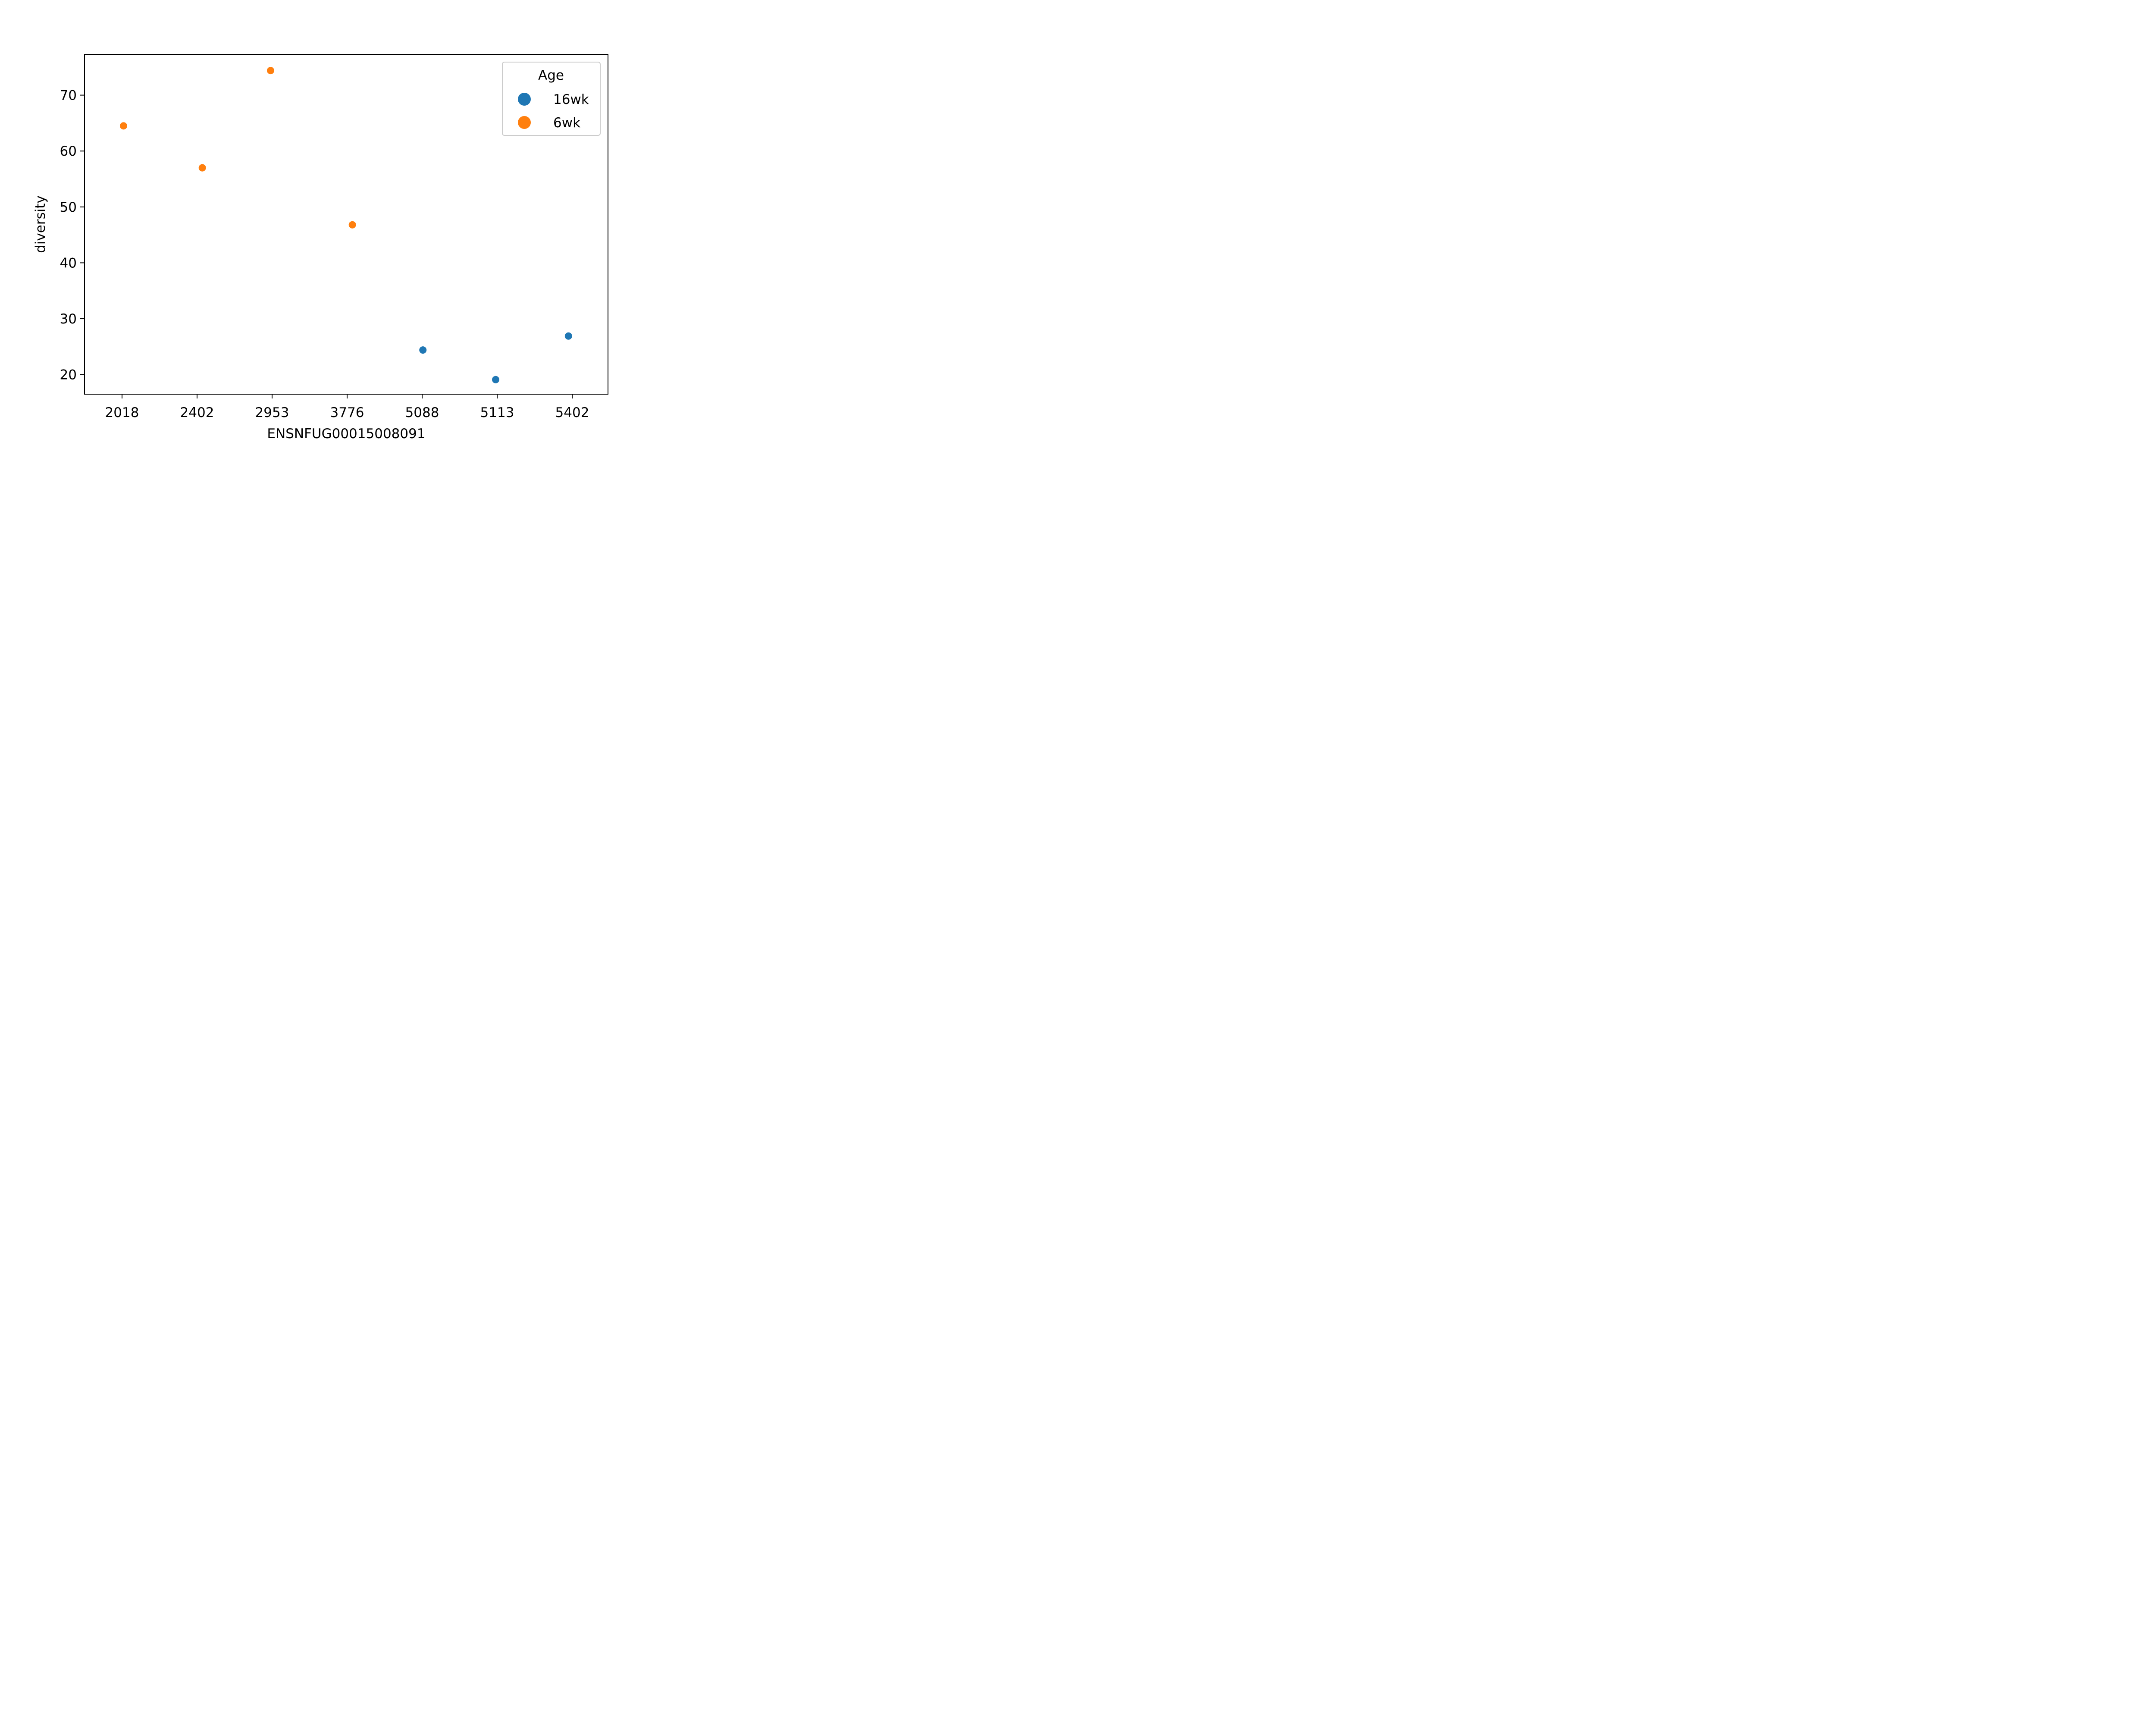  I want to click on y-tick-label: 20, so click(68, 375).